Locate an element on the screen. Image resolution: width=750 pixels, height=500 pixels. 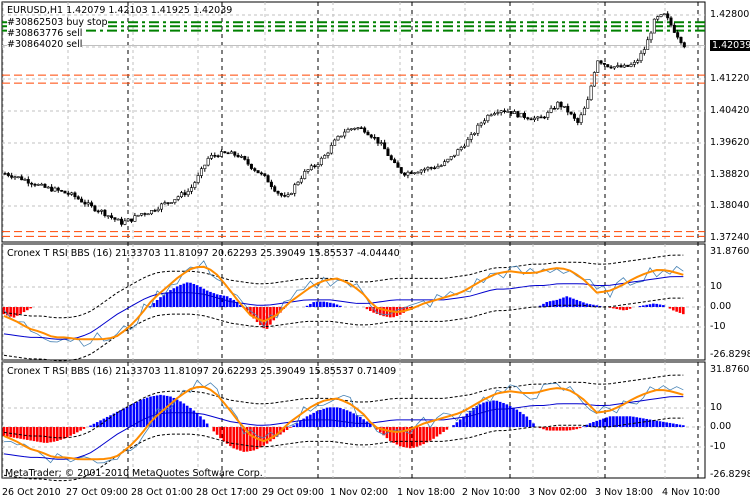
price-tick: 1.38040 is located at coordinates (730, 205).